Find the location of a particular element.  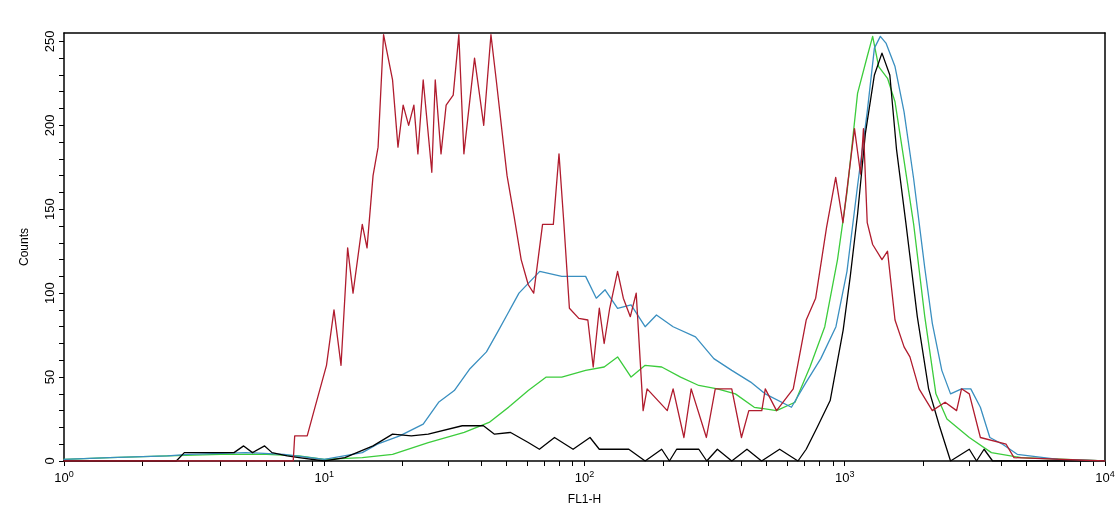

y-tick-label: 50 is located at coordinates (49, 377).